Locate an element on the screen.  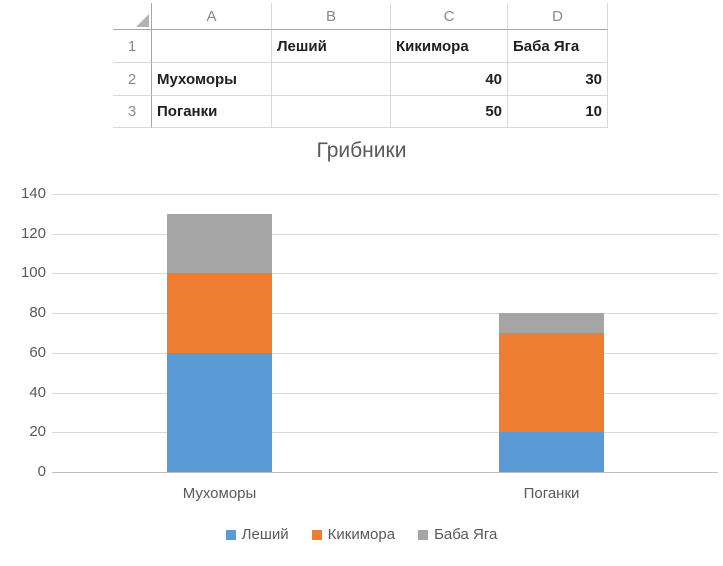
legend-item-Леший: Леший is located at coordinates (257, 534).